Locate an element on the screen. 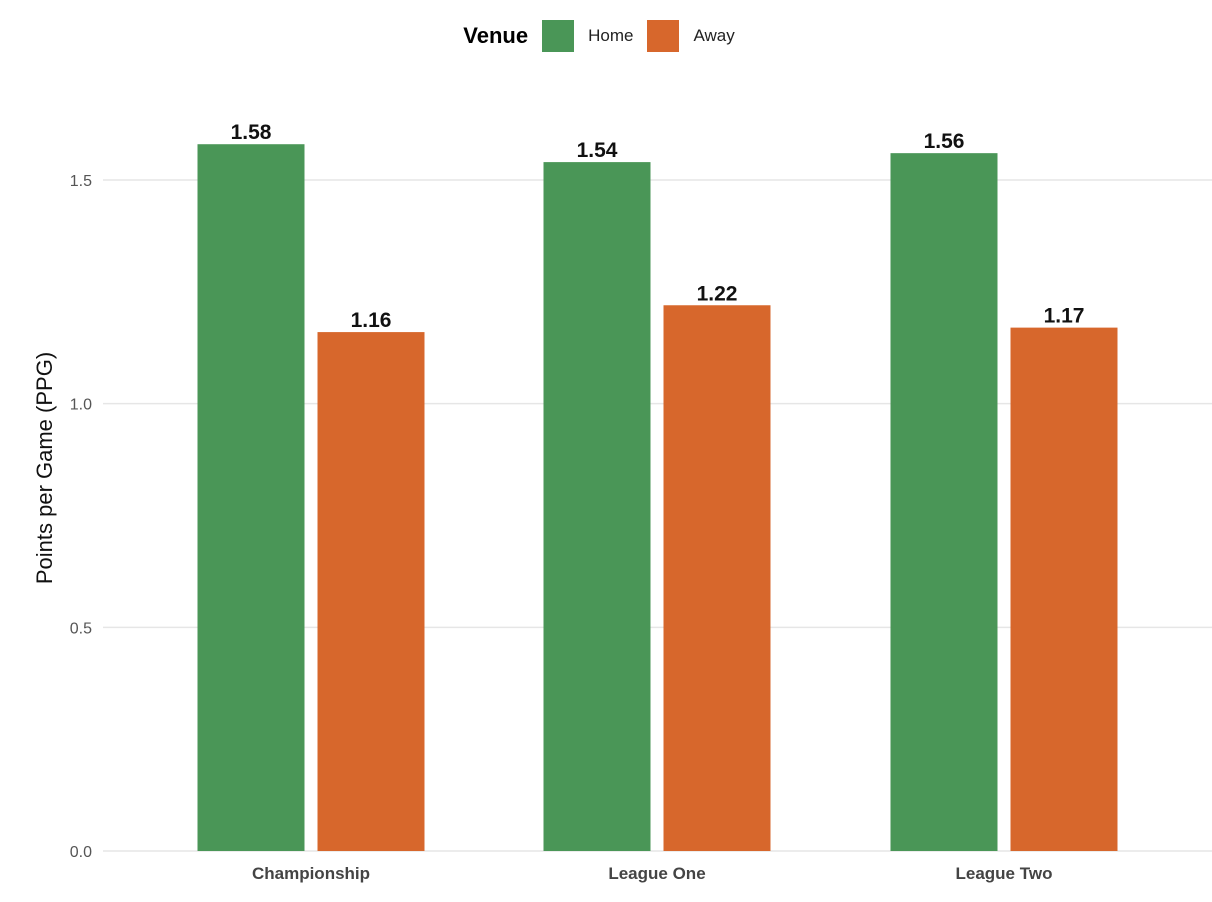 The width and height of the screenshot is (1212, 902). data-label-home-0: 1.58 is located at coordinates (251, 132).